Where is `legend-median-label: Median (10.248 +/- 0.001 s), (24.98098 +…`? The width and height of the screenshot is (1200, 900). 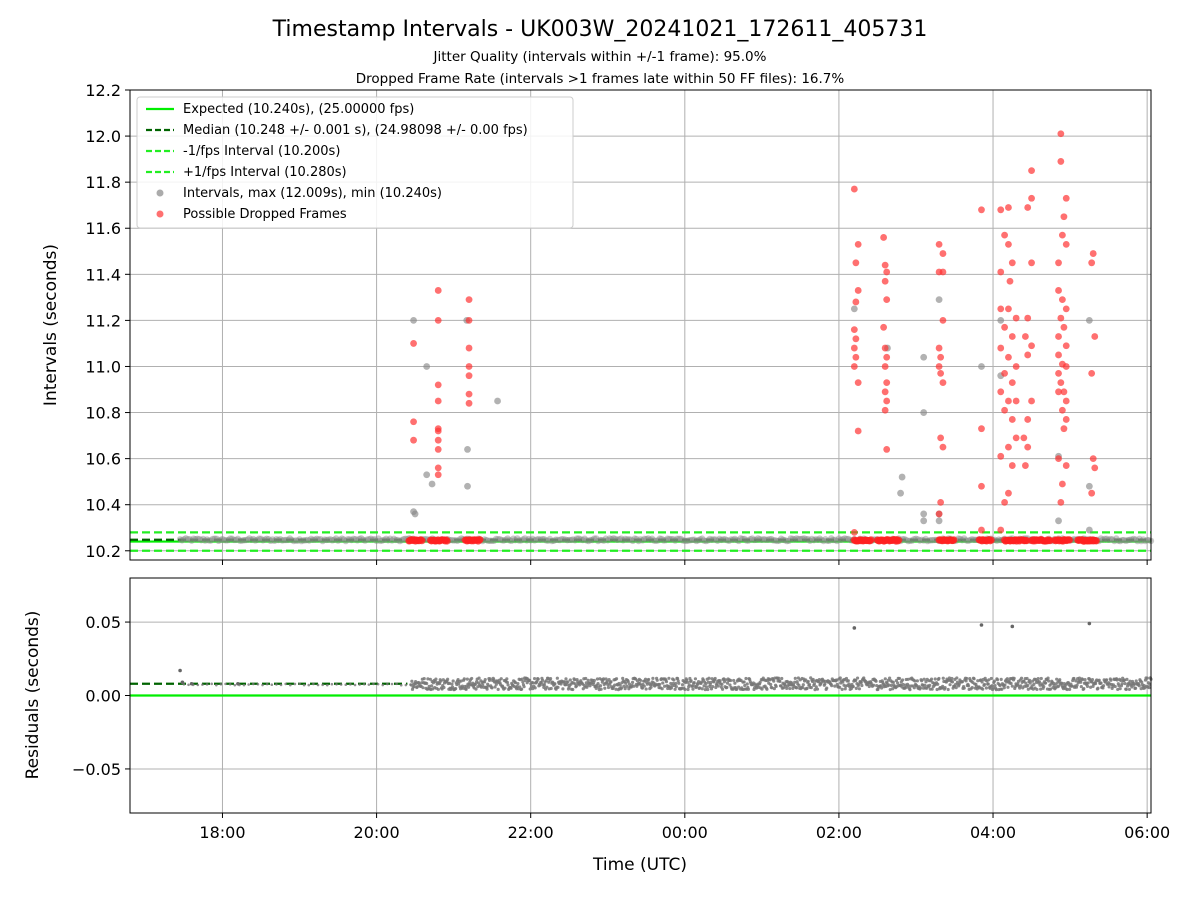
legend-median-label: Median (10.248 +/- 0.001 s), (24.98098 +… is located at coordinates (355, 130).